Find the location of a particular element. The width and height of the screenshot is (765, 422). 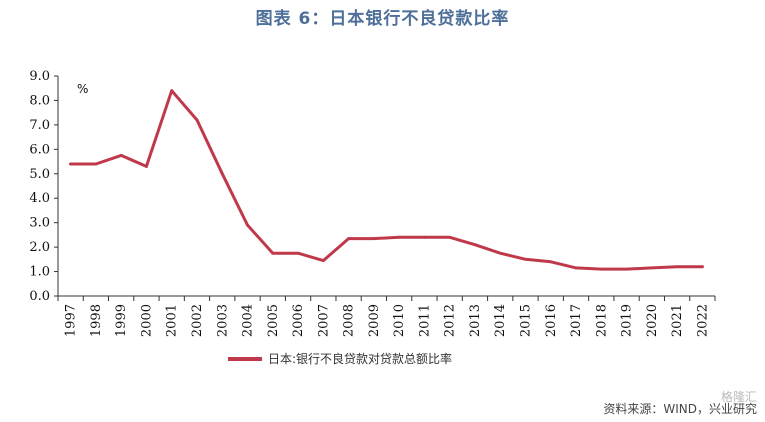

x-tick-label: 2006 is located at coordinates (298, 320).